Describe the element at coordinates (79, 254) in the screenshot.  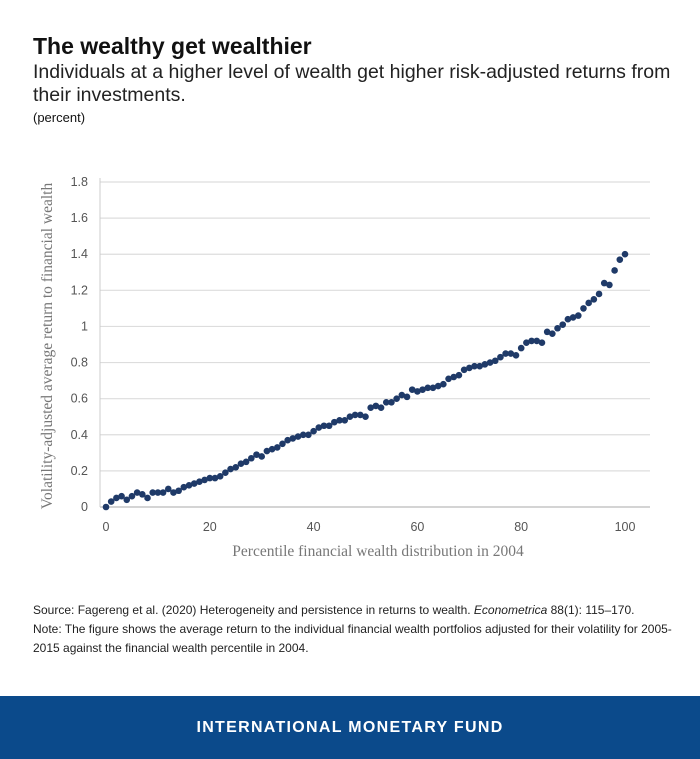
I see `y-tick-label: 1.4` at that location.